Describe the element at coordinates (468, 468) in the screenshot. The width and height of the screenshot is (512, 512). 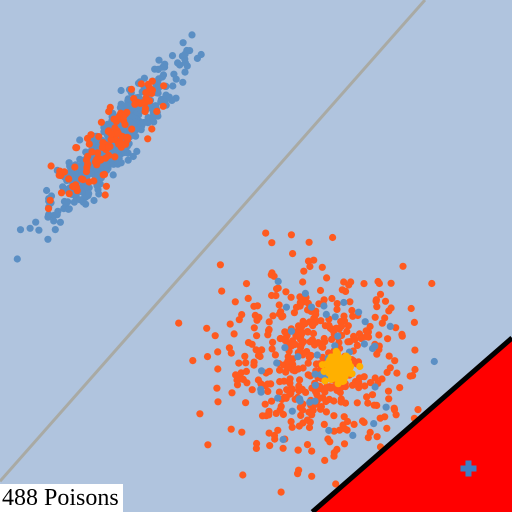
I see `target-marker-layer` at that location.